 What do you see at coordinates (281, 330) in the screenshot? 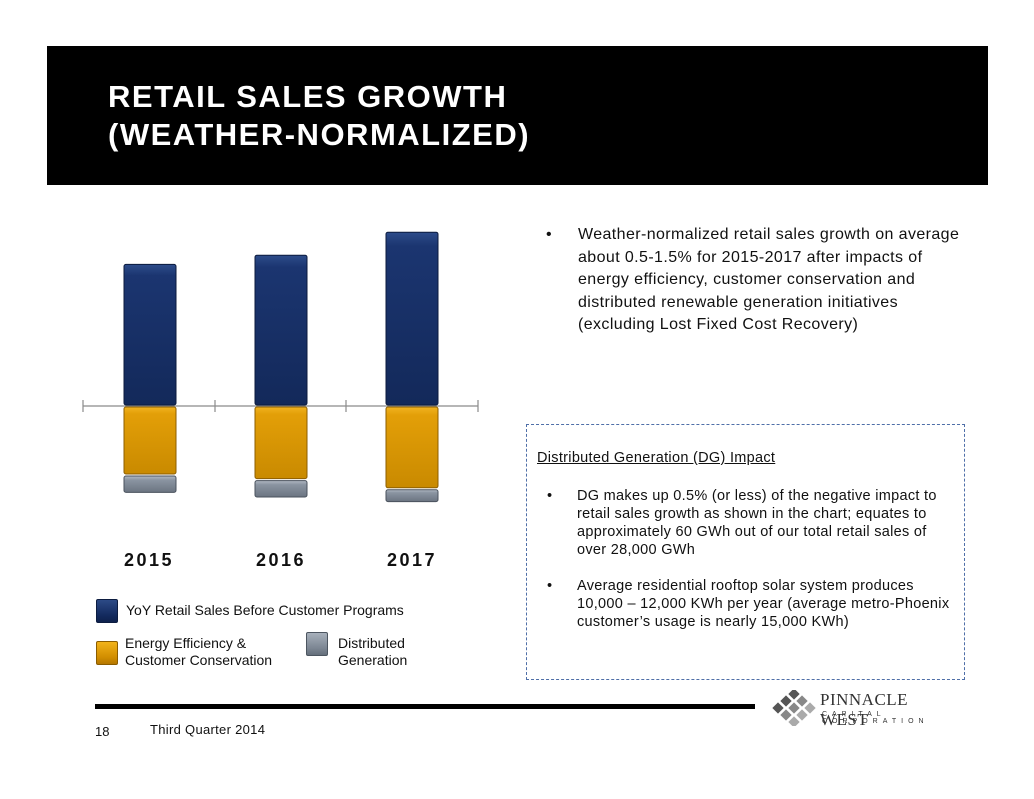
I see `bar-yoy-sales-2016` at bounding box center [281, 330].